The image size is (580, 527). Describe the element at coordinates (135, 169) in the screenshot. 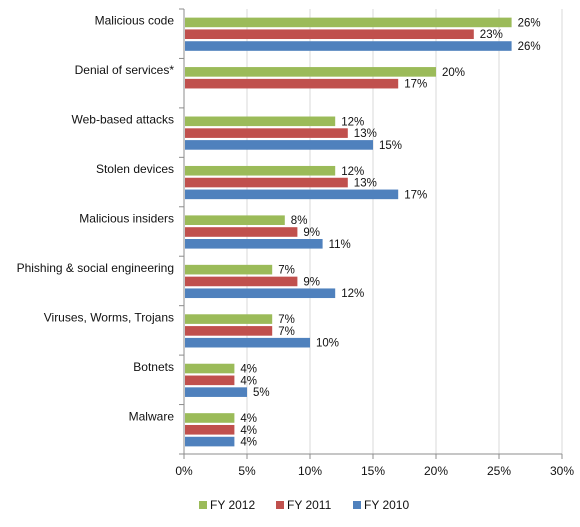

I see `category-label: Stolen devices` at that location.